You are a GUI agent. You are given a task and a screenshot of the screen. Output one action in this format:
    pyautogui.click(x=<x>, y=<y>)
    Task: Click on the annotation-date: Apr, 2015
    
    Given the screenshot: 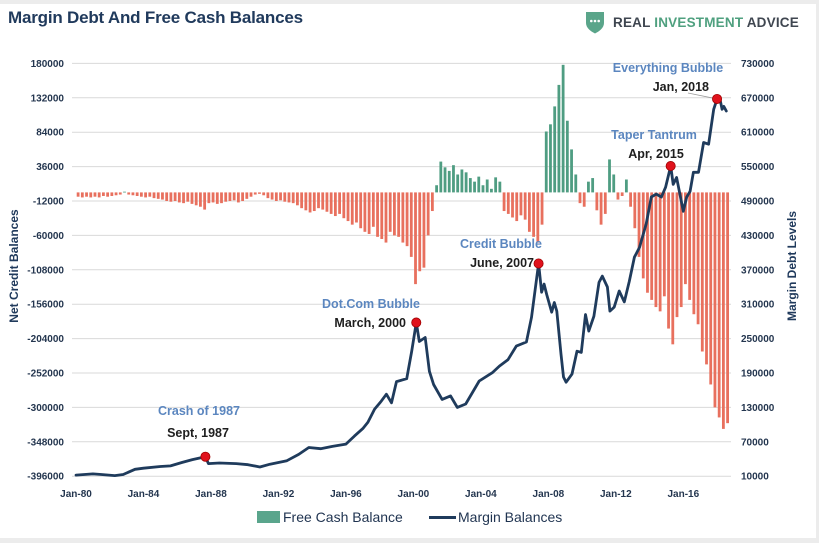 What is the action you would take?
    pyautogui.click(x=656, y=154)
    